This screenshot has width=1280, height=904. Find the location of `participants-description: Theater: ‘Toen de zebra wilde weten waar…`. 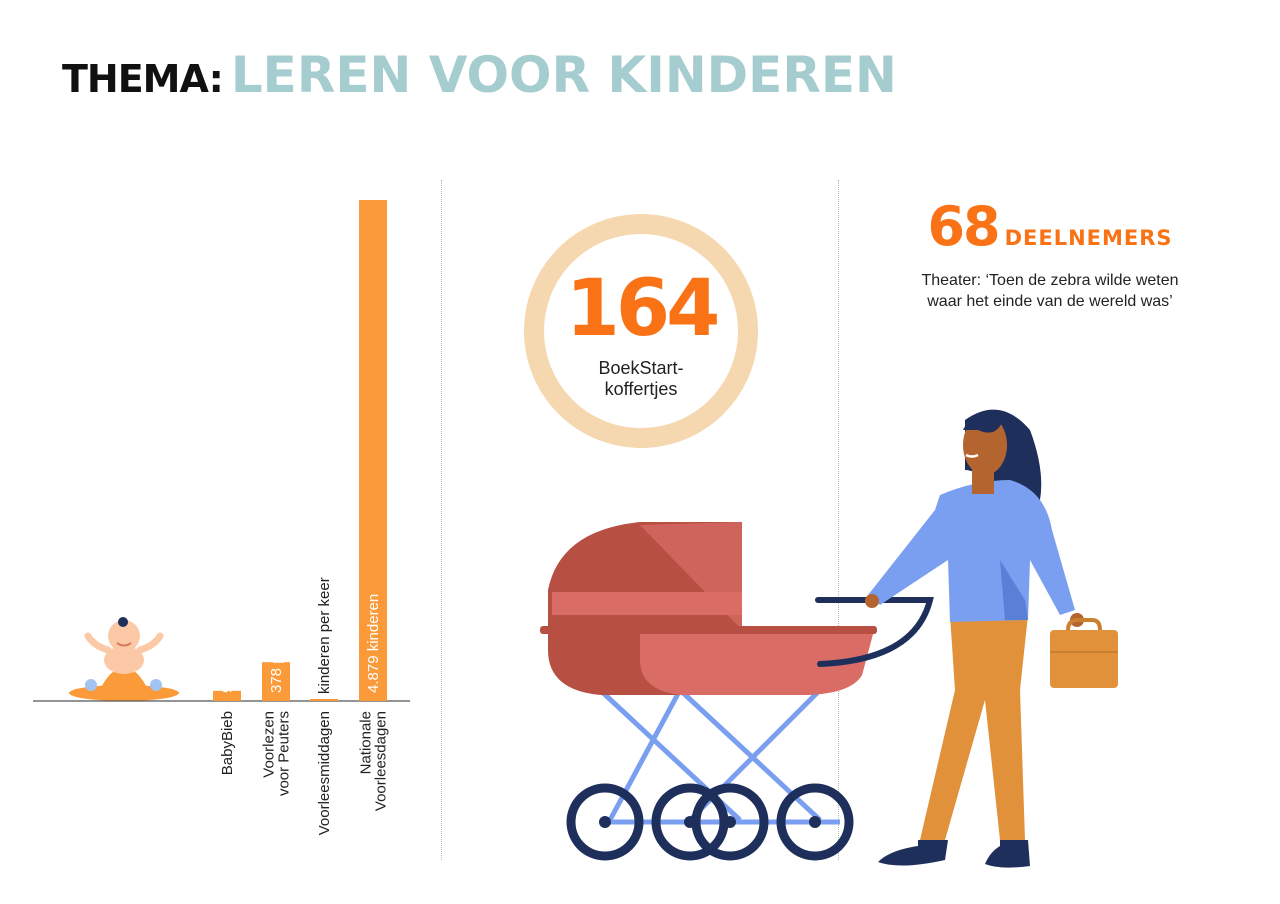

participants-description: Theater: ‘Toen de zebra wilde weten waar… is located at coordinates (1050, 291).